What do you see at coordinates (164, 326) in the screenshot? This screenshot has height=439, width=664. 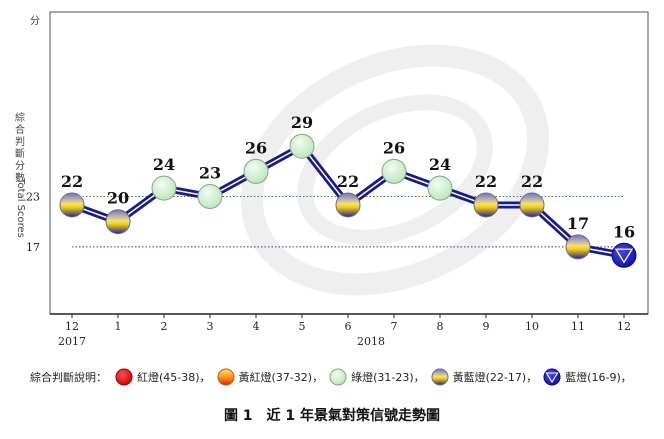 I see `x-tick-label: 2` at bounding box center [164, 326].